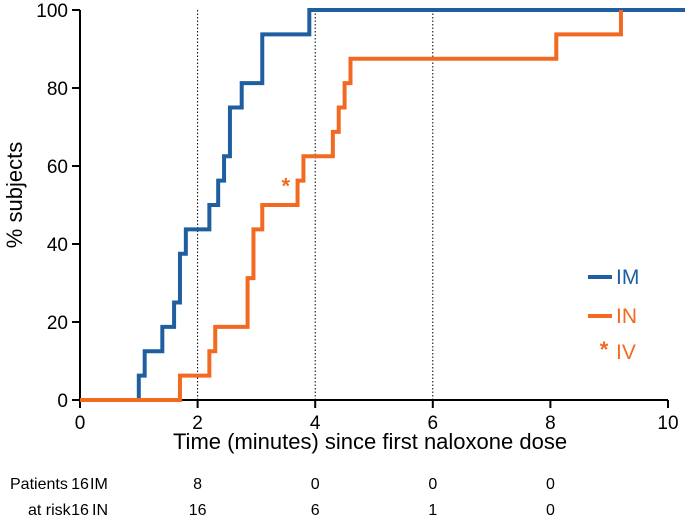  What do you see at coordinates (432, 509) in the screenshot?
I see `risk-value-in-6: 1` at bounding box center [432, 509].